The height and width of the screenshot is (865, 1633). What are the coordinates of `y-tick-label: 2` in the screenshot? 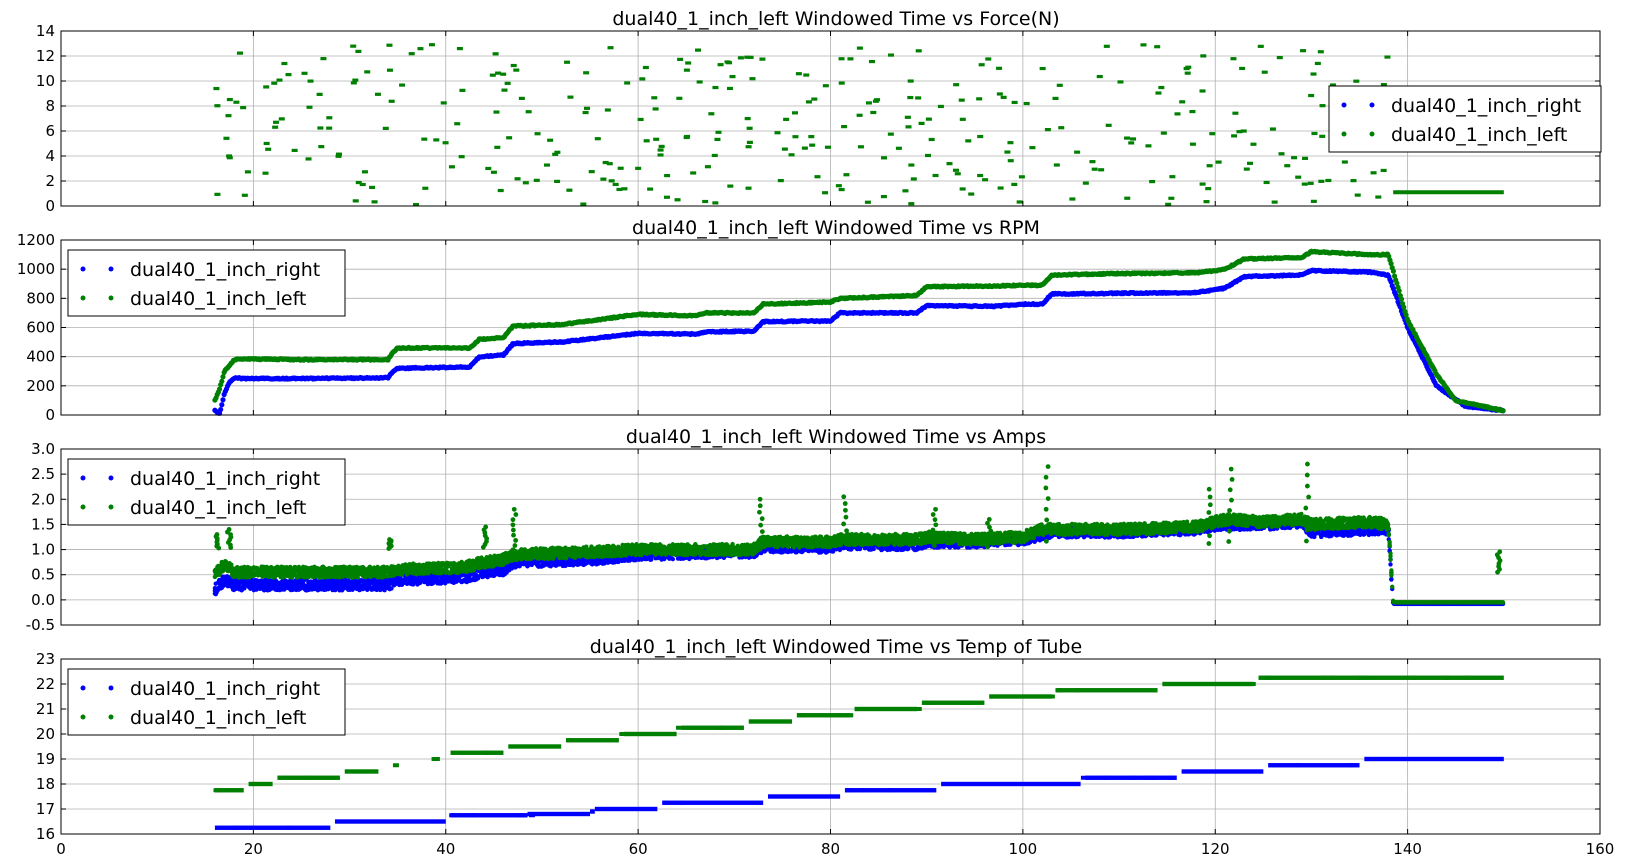 It's located at (50, 181).